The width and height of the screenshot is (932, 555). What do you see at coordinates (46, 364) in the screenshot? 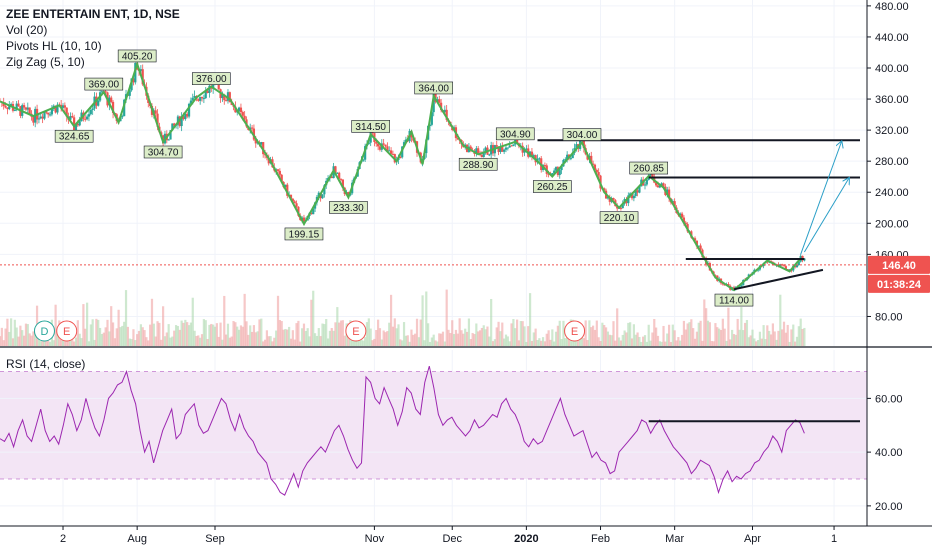
I see `rsi-legend-title: RSI (14, close)` at bounding box center [46, 364].